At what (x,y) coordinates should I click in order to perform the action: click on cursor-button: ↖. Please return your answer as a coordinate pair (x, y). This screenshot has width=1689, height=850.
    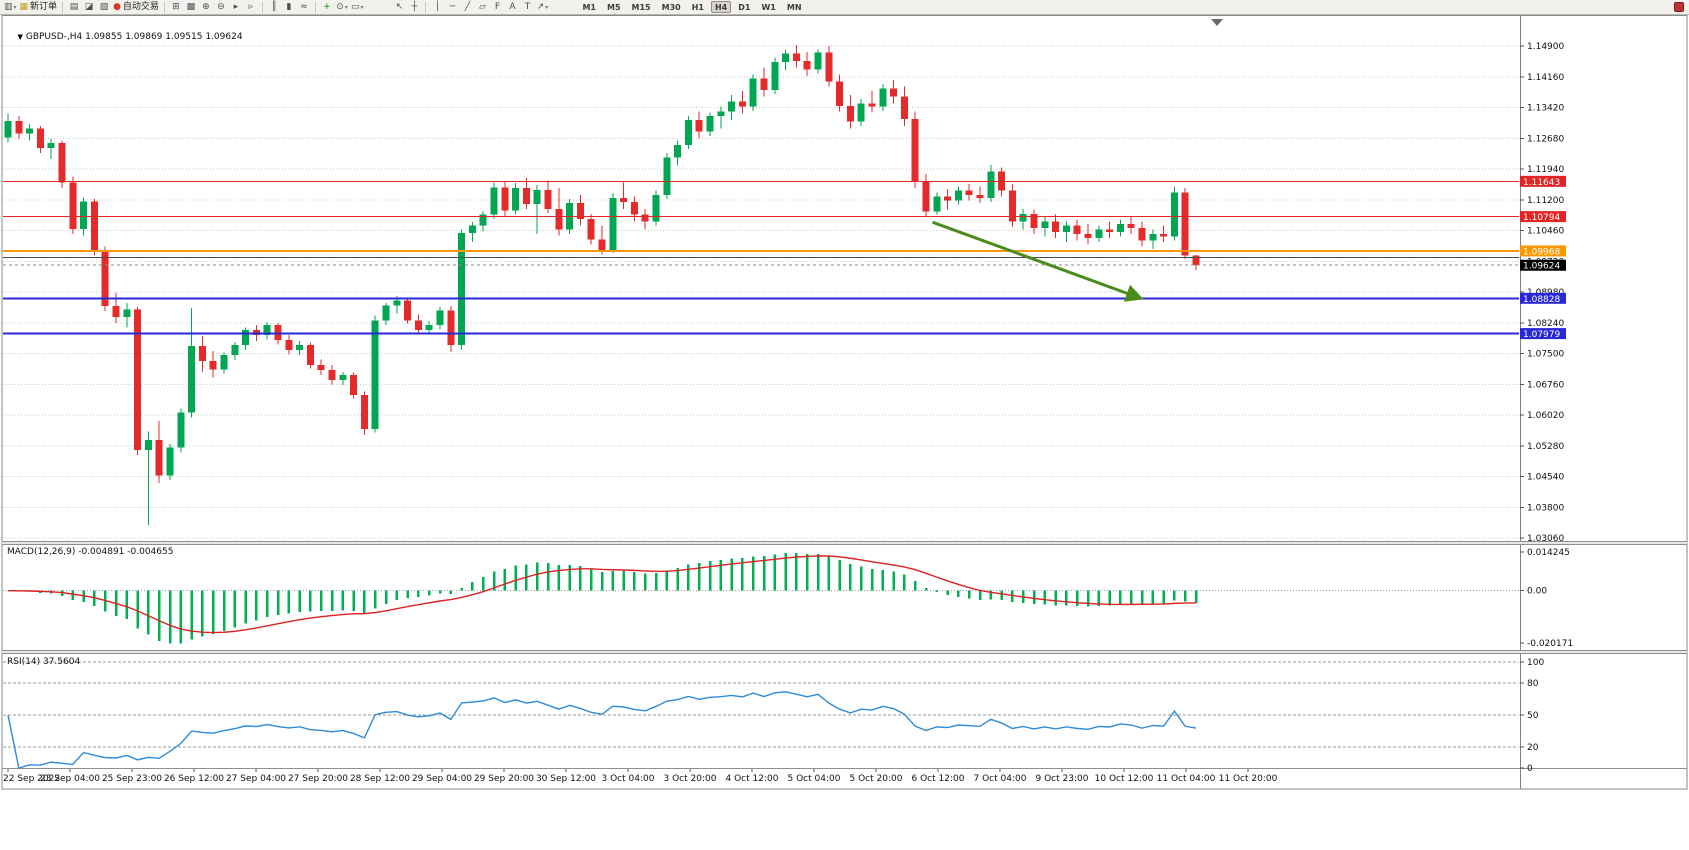
    Looking at the image, I should click on (399, 7).